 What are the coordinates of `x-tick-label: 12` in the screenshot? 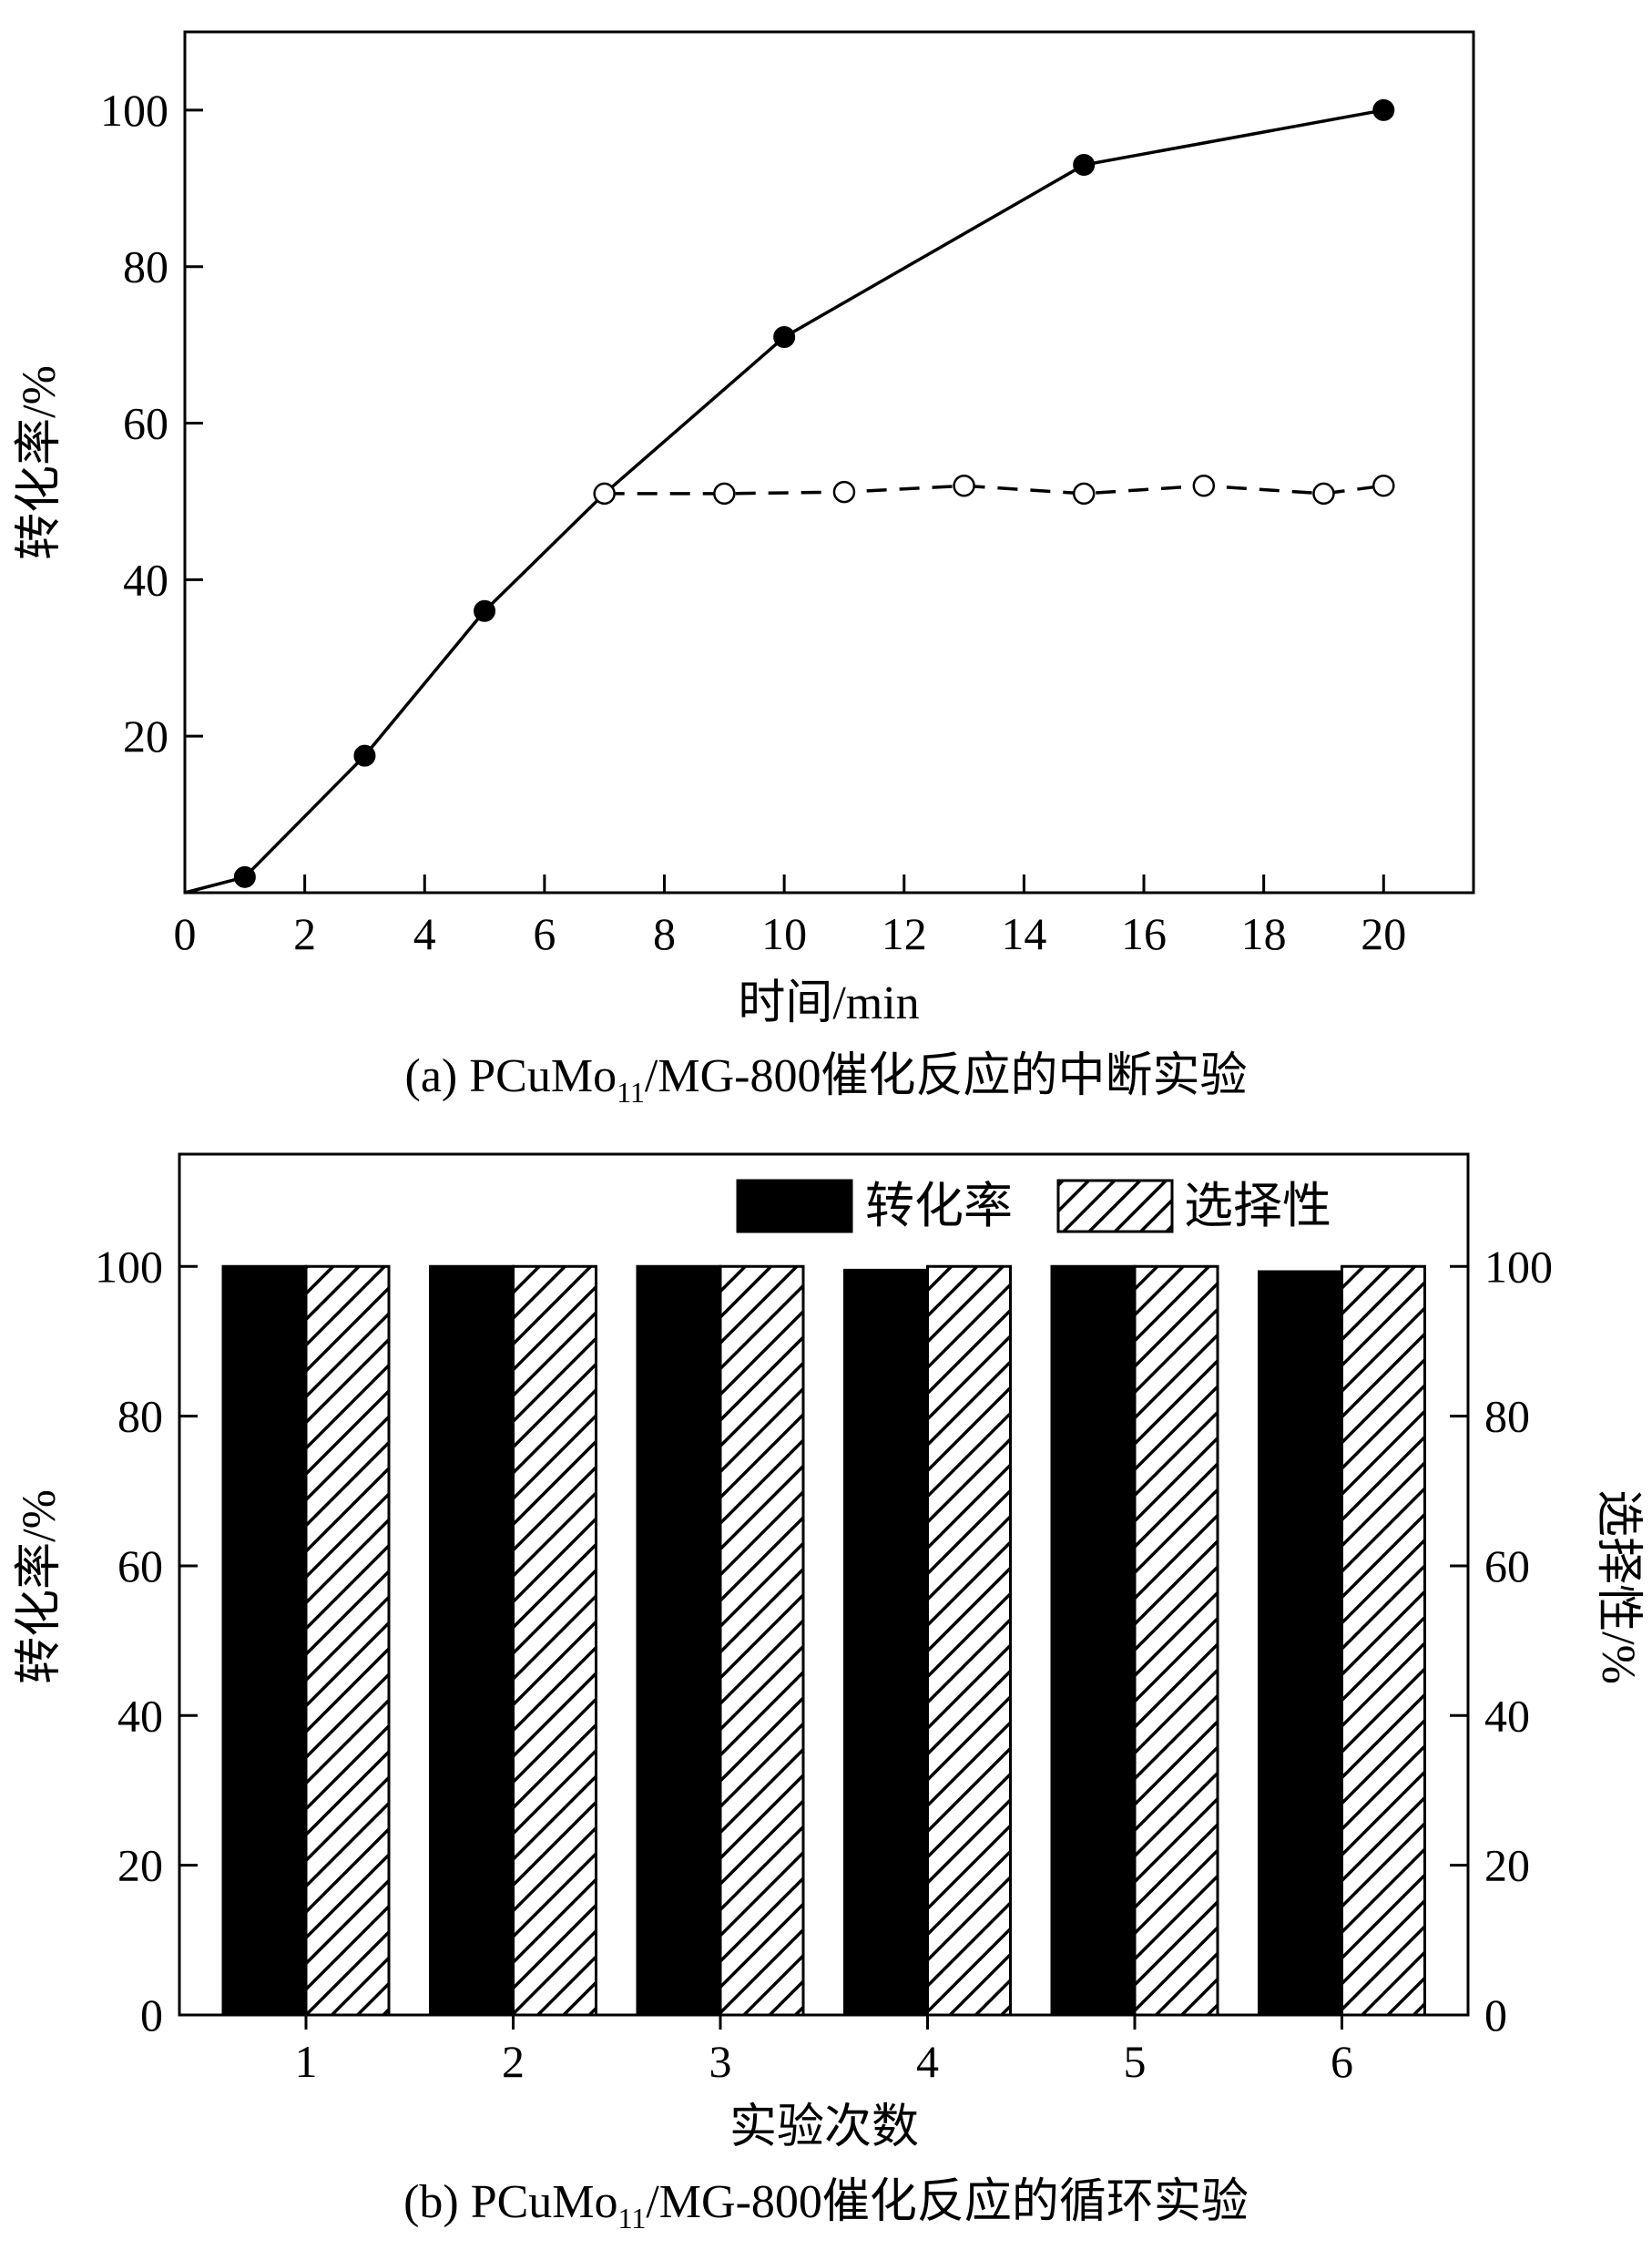 It's located at (904, 933).